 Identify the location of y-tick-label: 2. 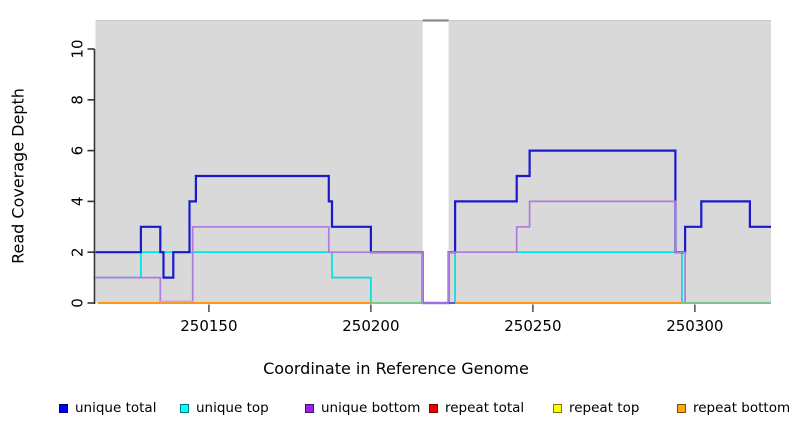
(78, 252).